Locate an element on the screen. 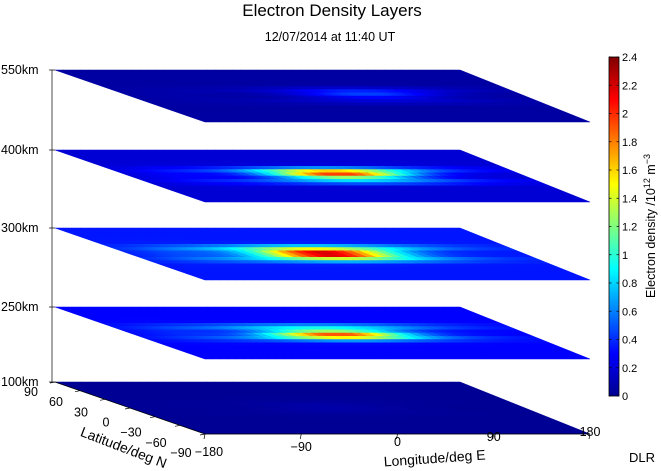 Image resolution: width=661 pixels, height=471 pixels. longitude-tick-label: −90 is located at coordinates (301, 447).